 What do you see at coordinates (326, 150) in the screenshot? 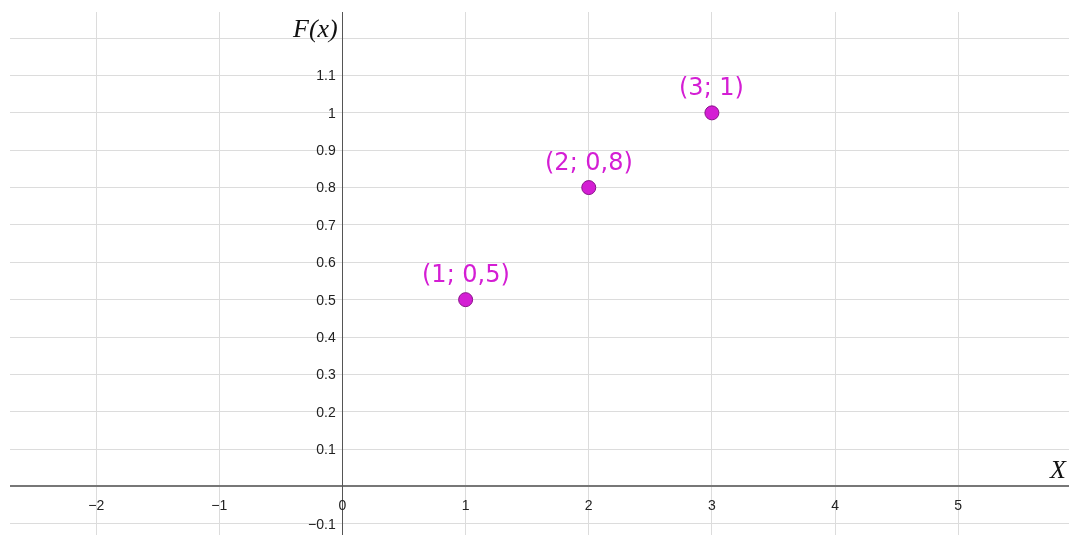
I see `y-tick-label: 0.9` at bounding box center [326, 150].